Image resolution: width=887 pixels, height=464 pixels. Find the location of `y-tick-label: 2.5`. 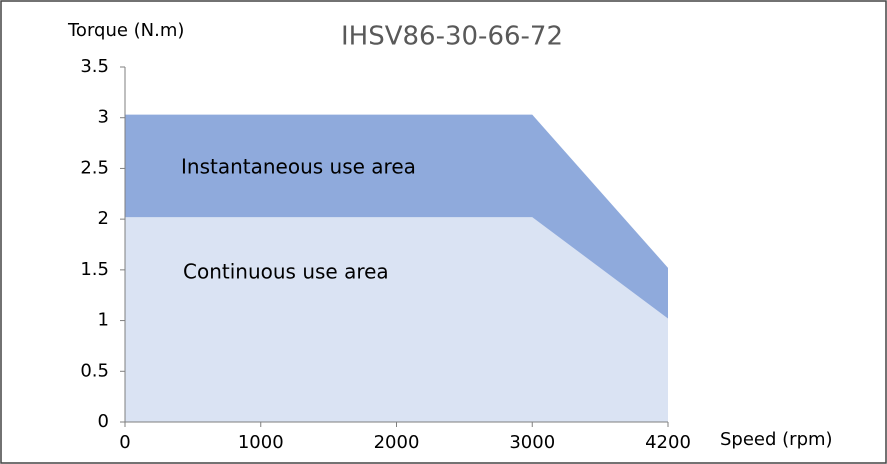

y-tick-label: 2.5 is located at coordinates (94, 167).